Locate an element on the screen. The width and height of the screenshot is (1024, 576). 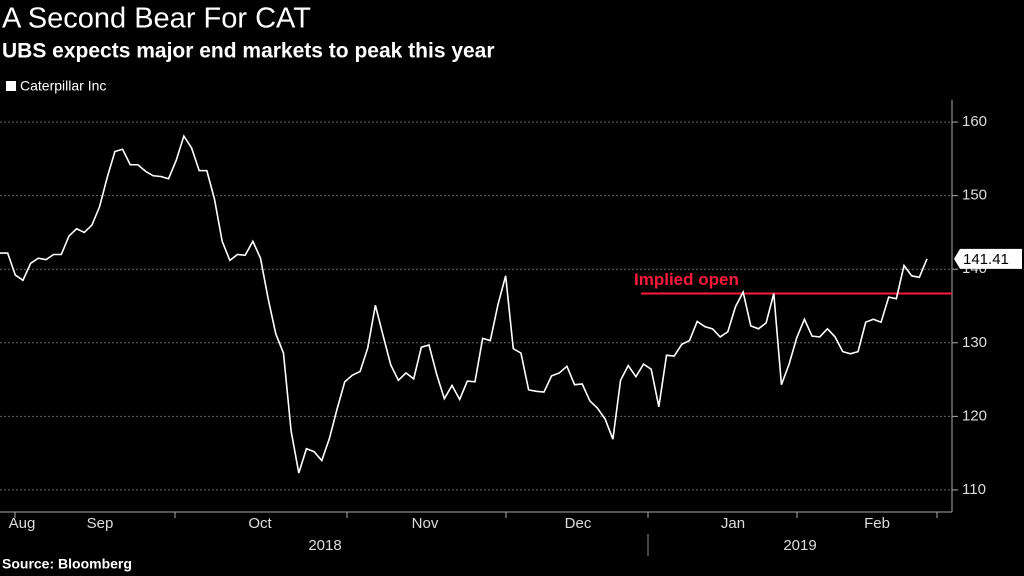
x-tick-label: Feb is located at coordinates (877, 523).